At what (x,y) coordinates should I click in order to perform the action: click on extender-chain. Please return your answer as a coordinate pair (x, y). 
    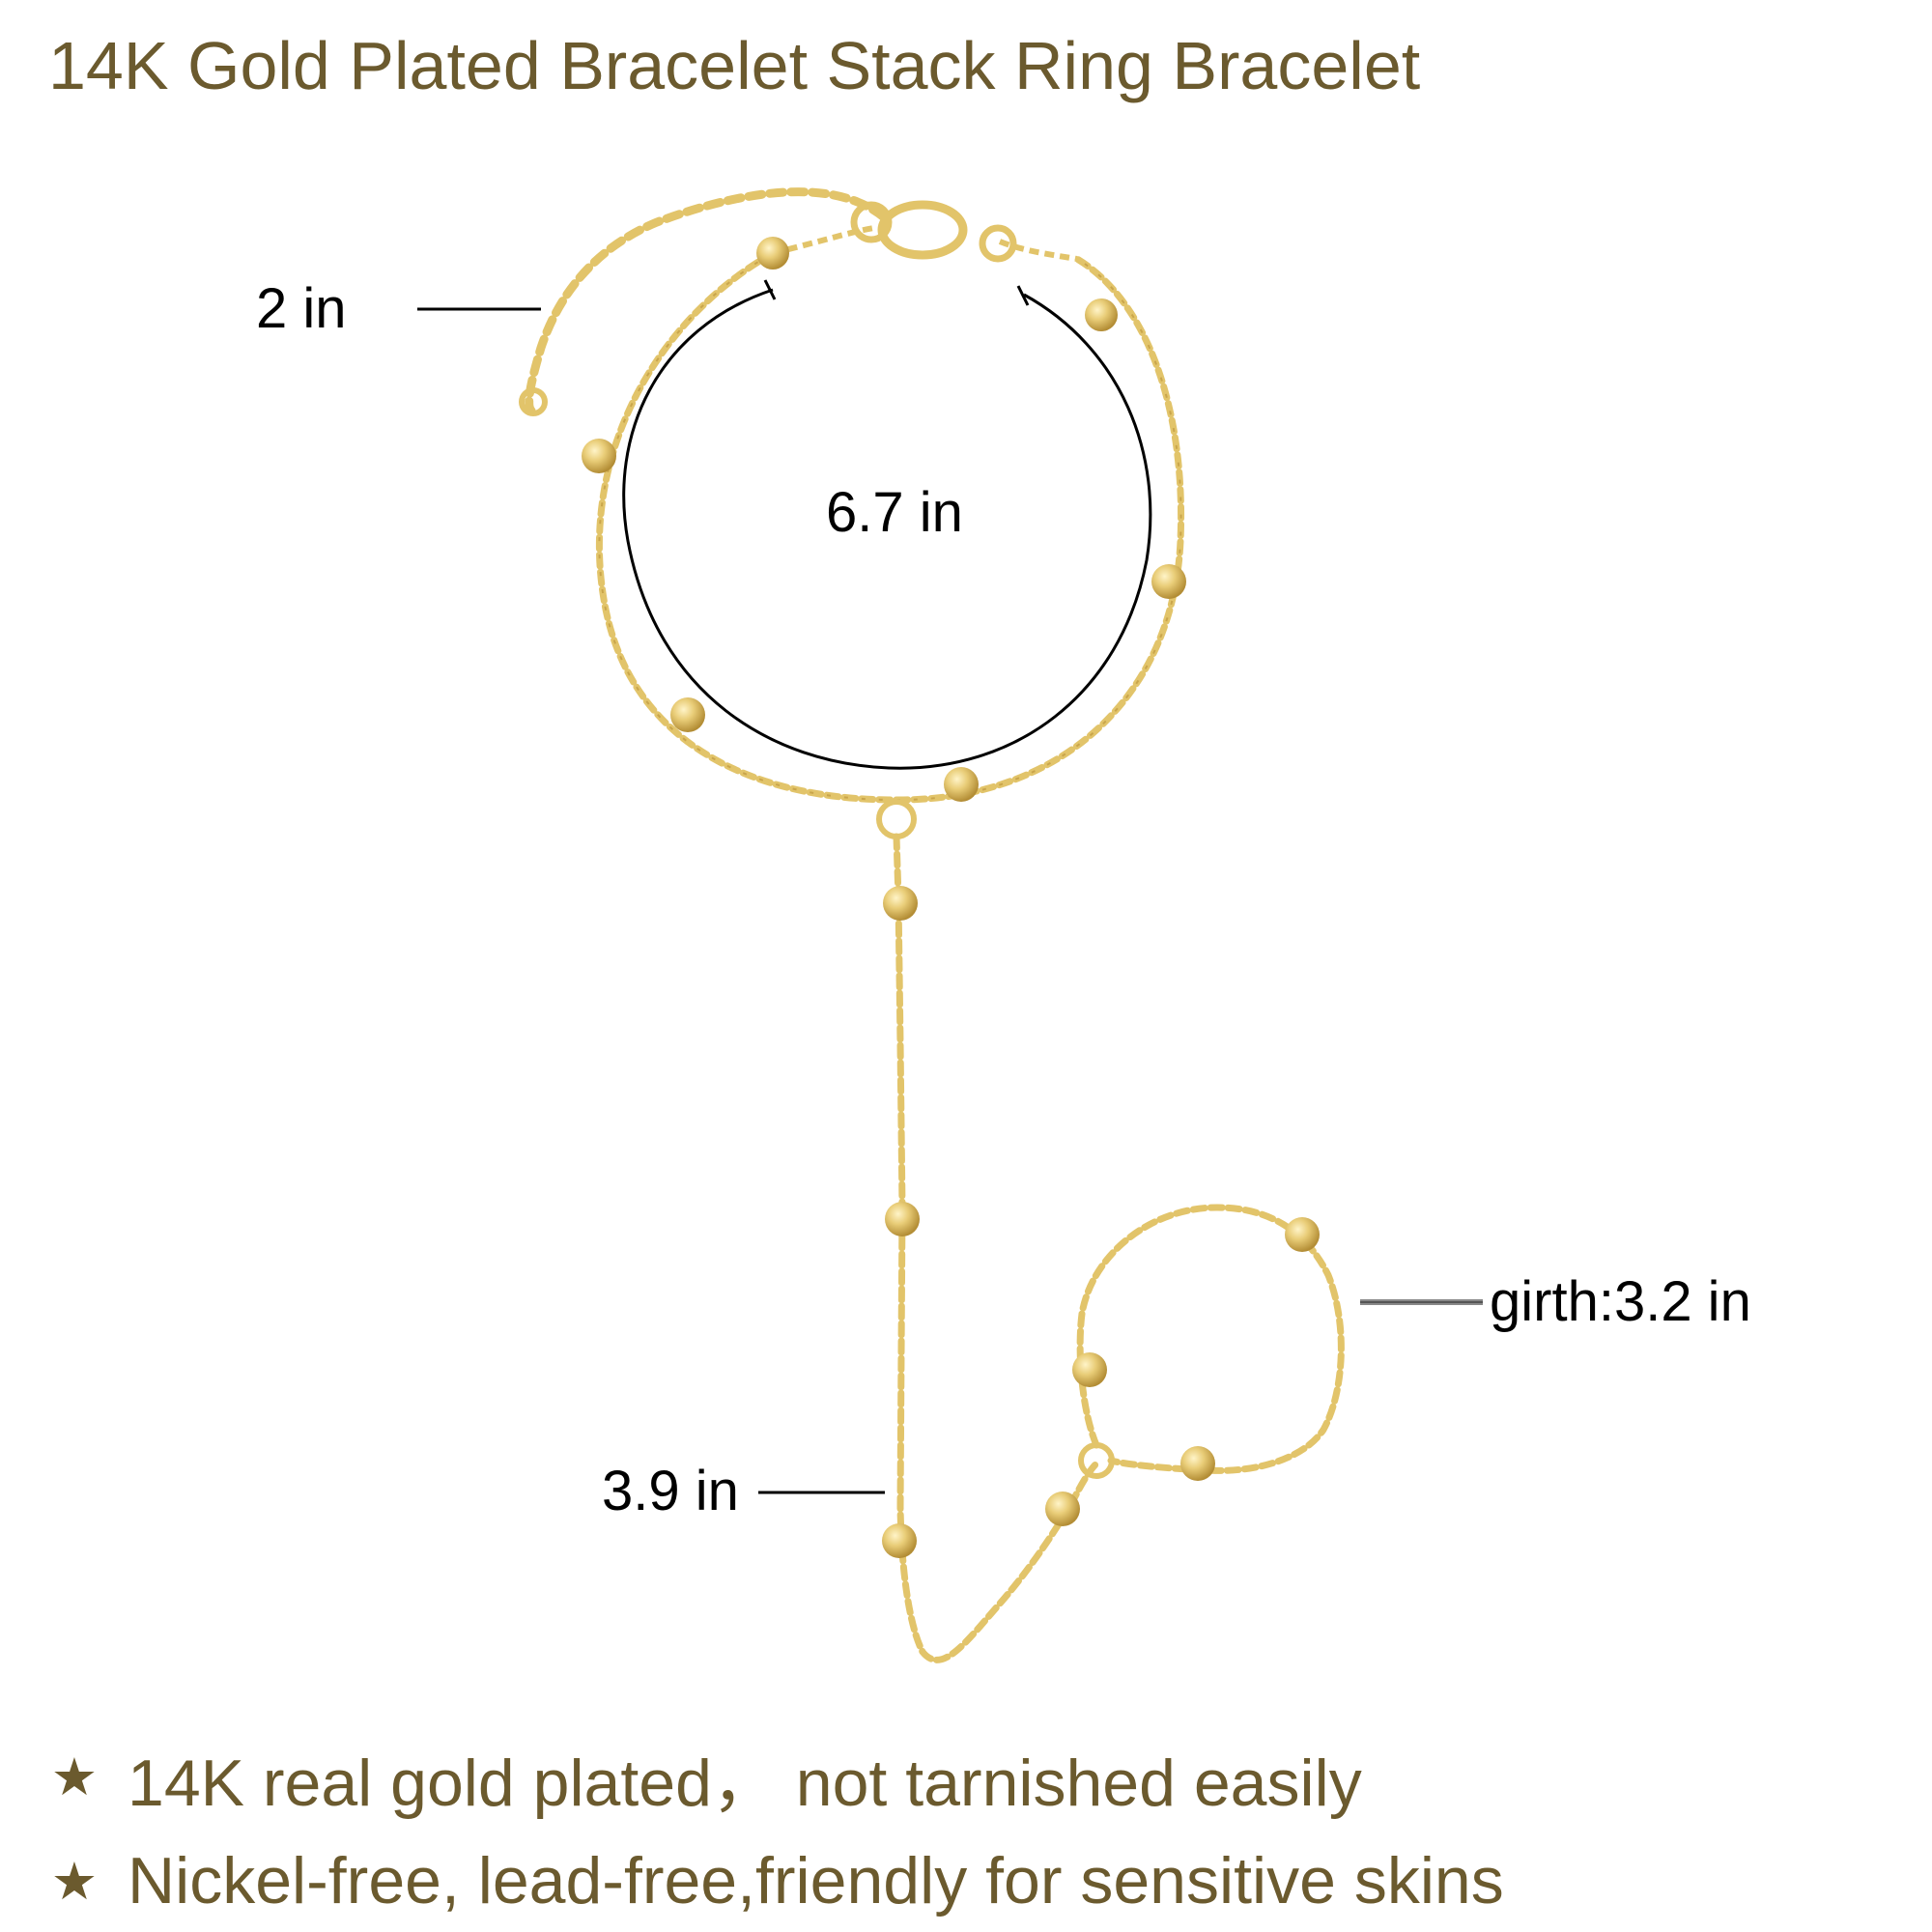
    Looking at the image, I should click on (707, 301).